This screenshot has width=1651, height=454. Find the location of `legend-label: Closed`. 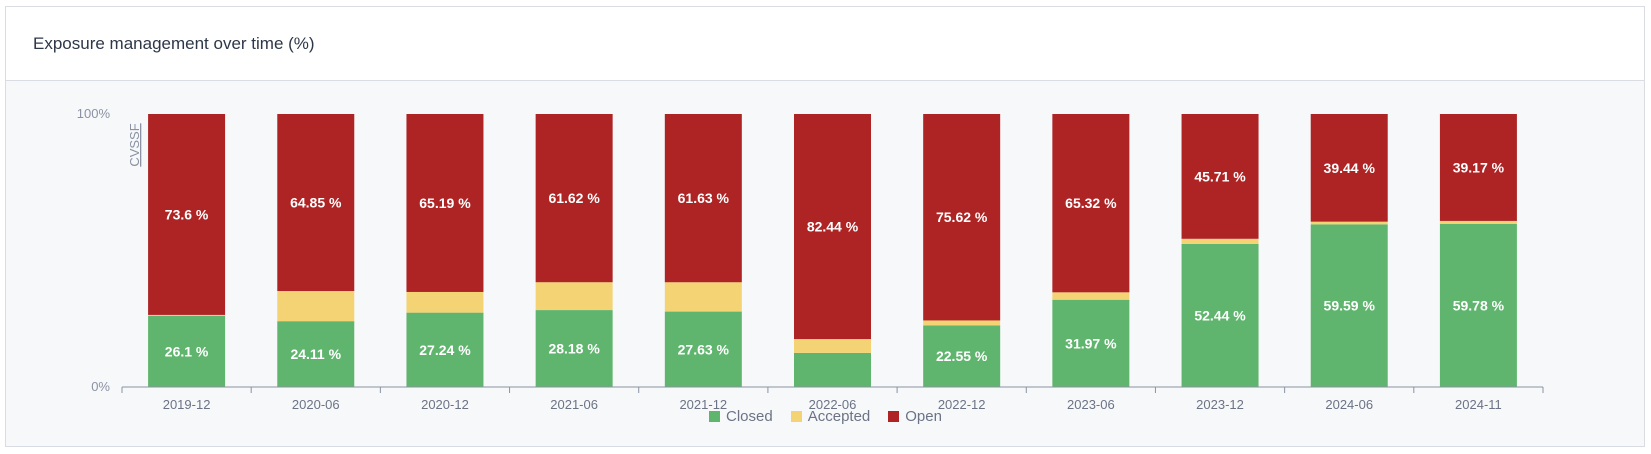

legend-label: Closed is located at coordinates (749, 416).